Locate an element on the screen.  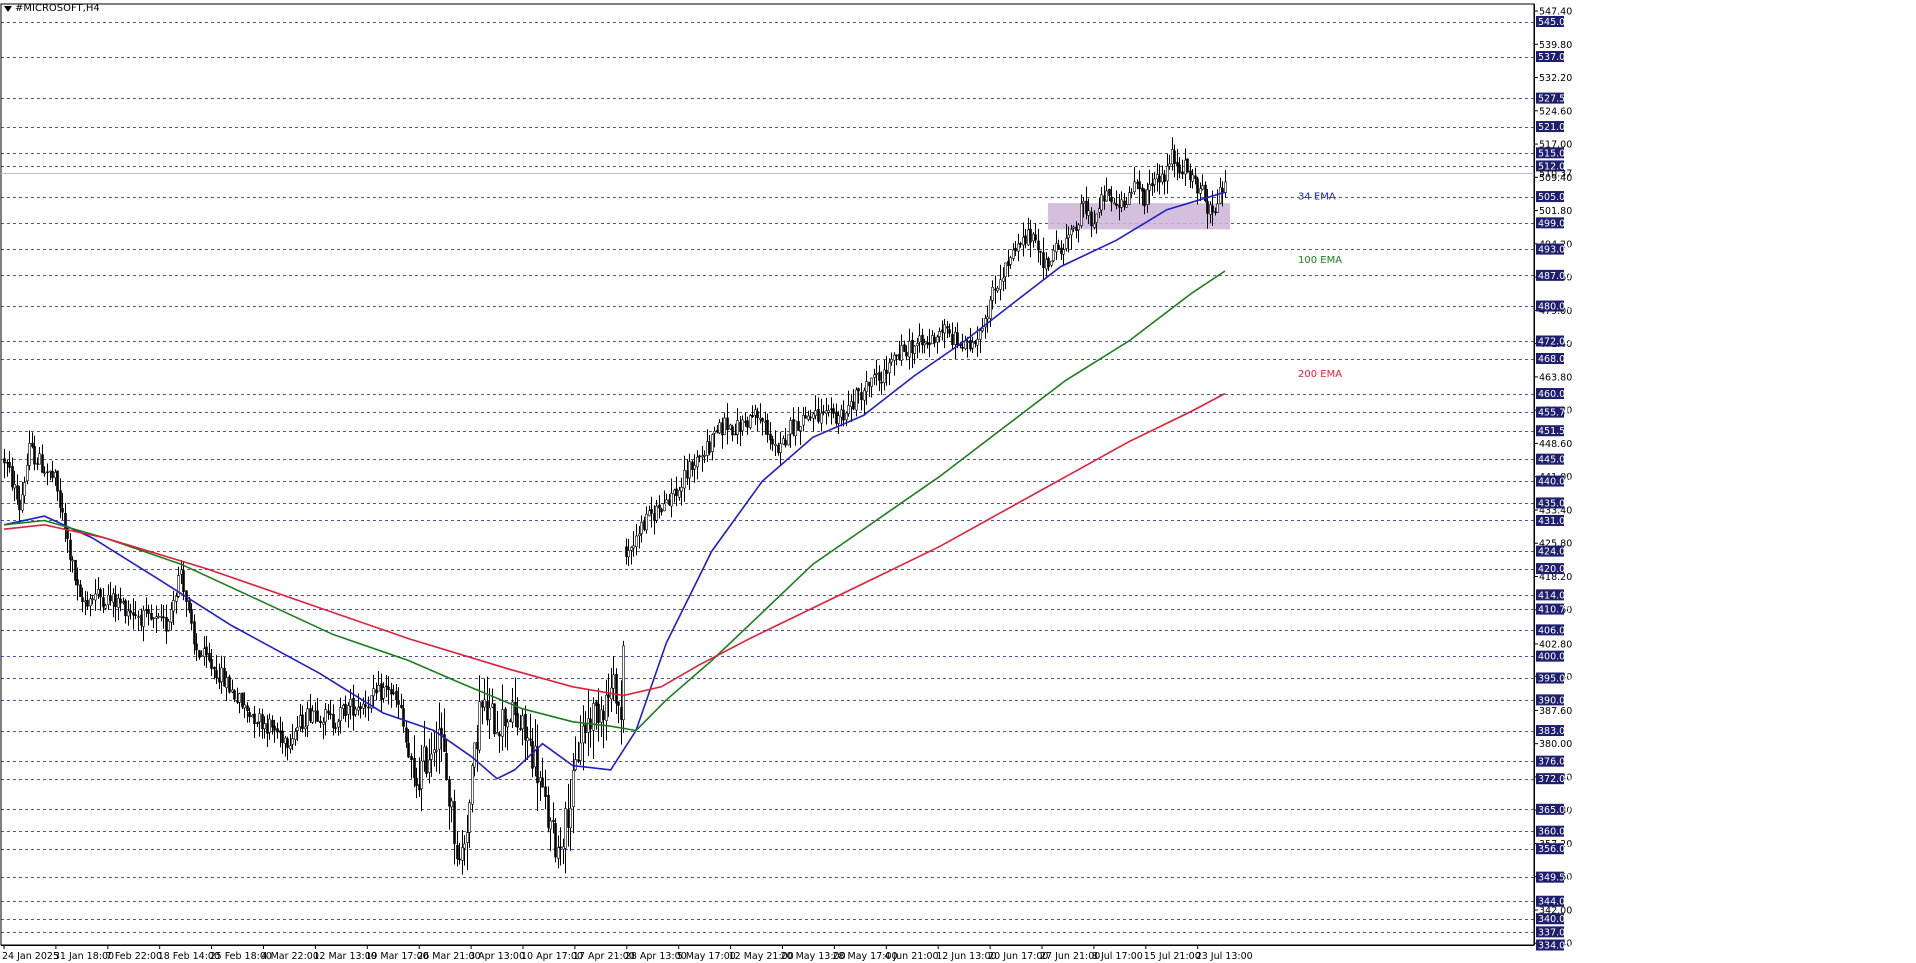
x-tick-label: 28 May 17:00 is located at coordinates (864, 956).